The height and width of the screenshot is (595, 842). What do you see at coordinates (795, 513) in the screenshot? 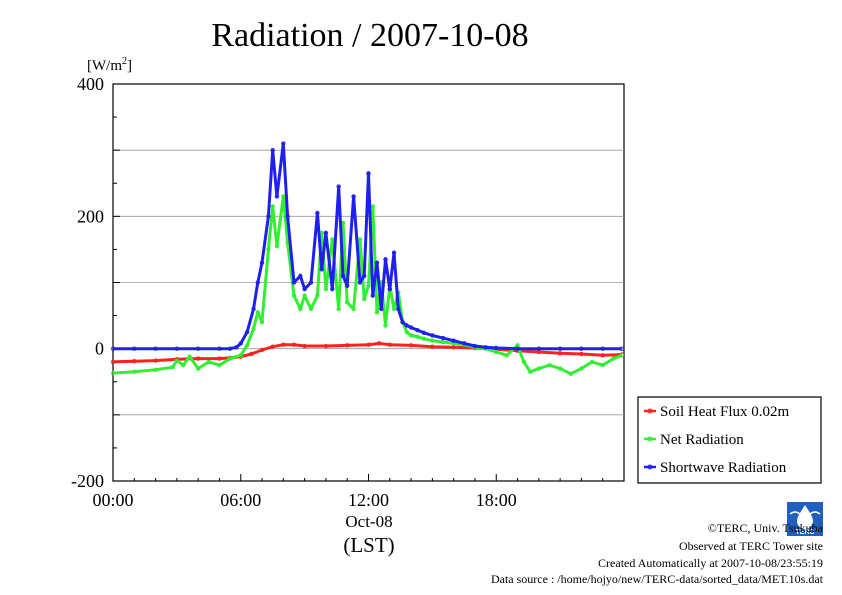
I see `terc-logo-wave-icon` at bounding box center [795, 513].